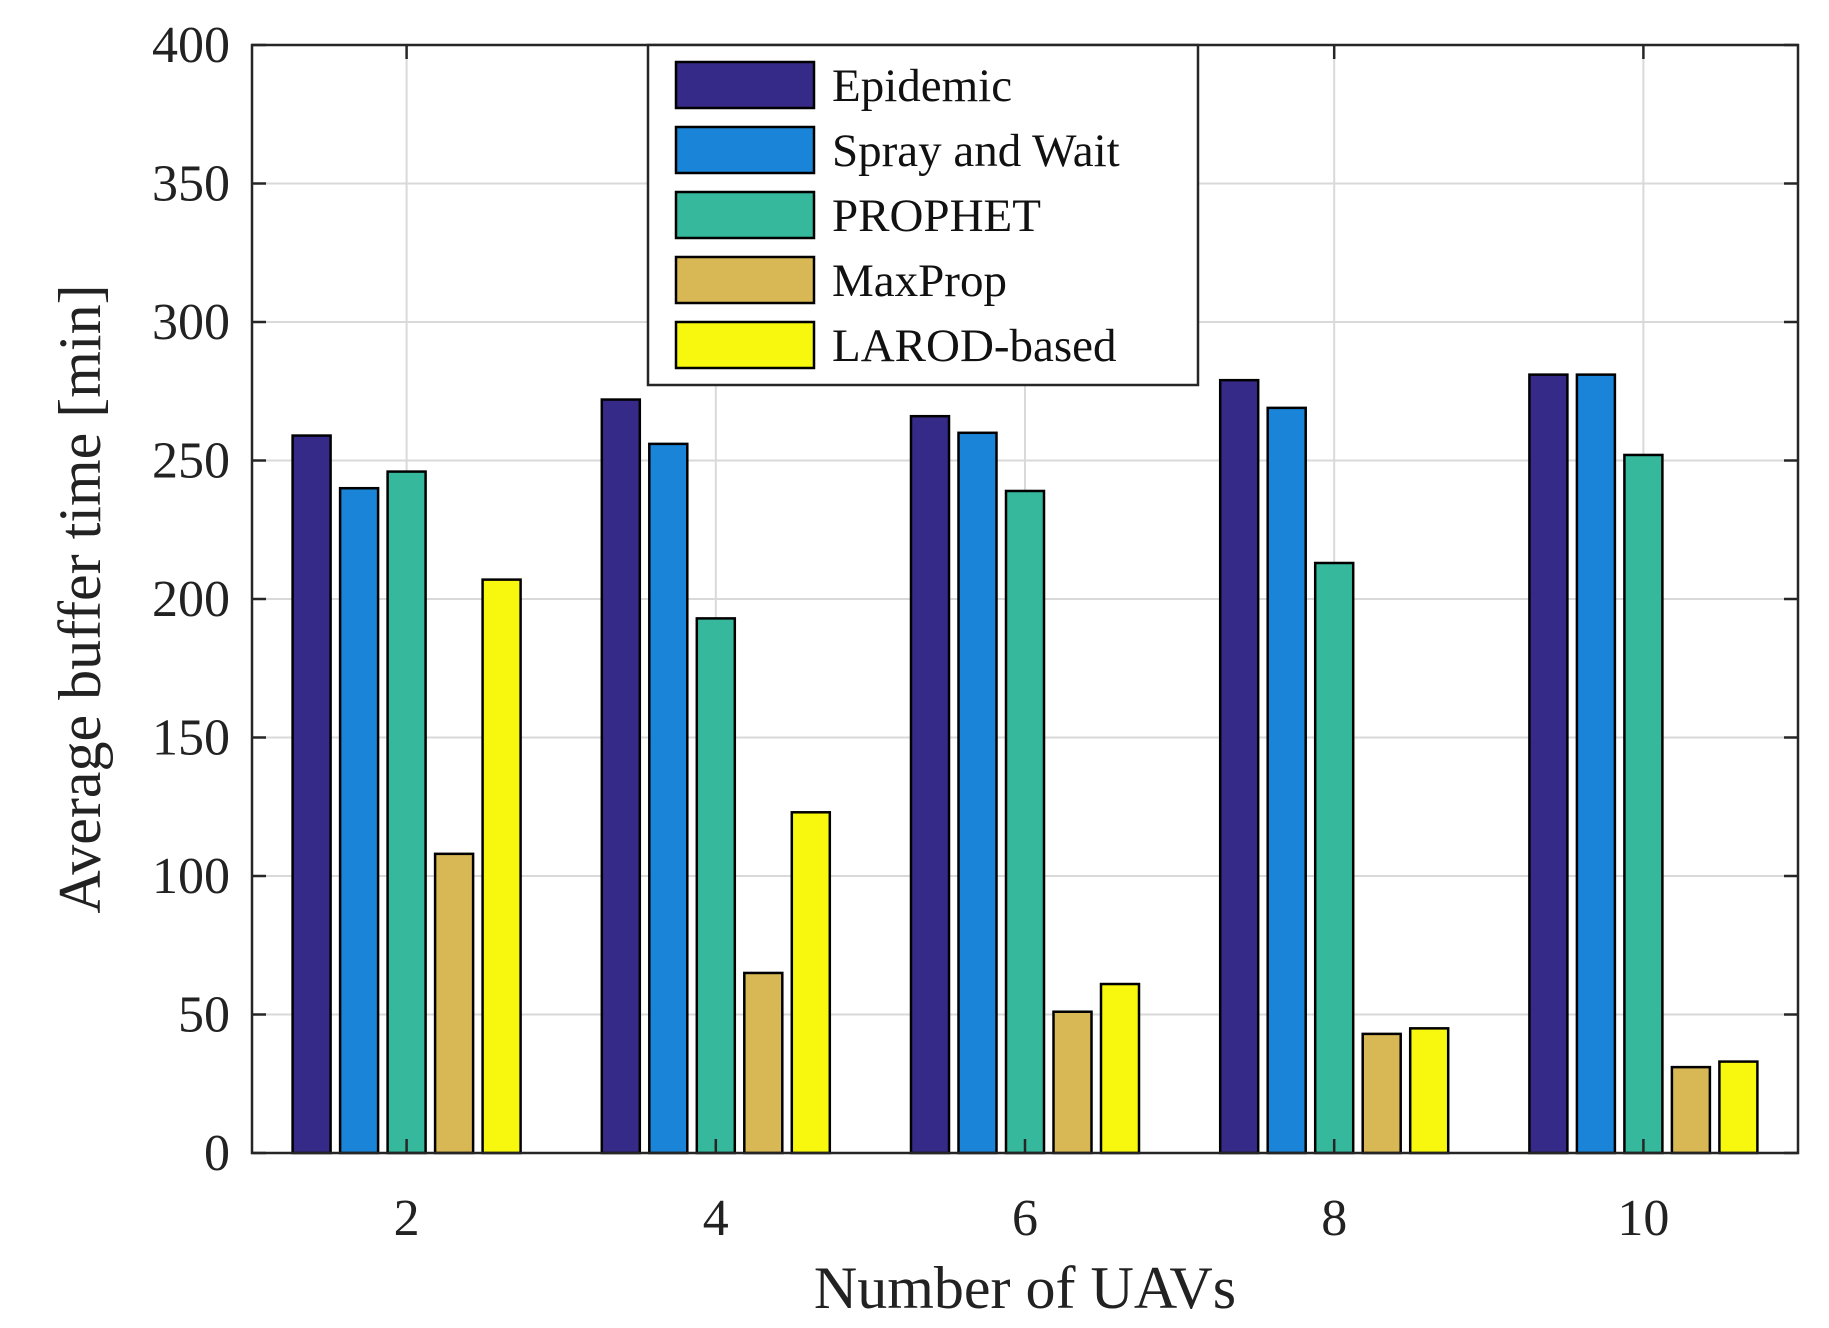  Describe the element at coordinates (919, 281) in the screenshot. I see `legend-label: MaxProp` at that location.